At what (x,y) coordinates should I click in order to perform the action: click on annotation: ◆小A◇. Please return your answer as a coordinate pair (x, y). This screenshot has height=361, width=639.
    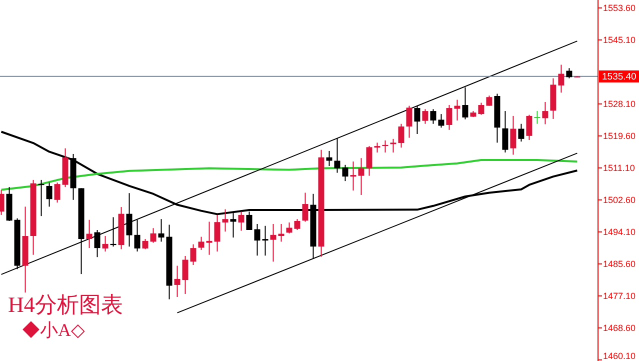
    Looking at the image, I should click on (53, 330).